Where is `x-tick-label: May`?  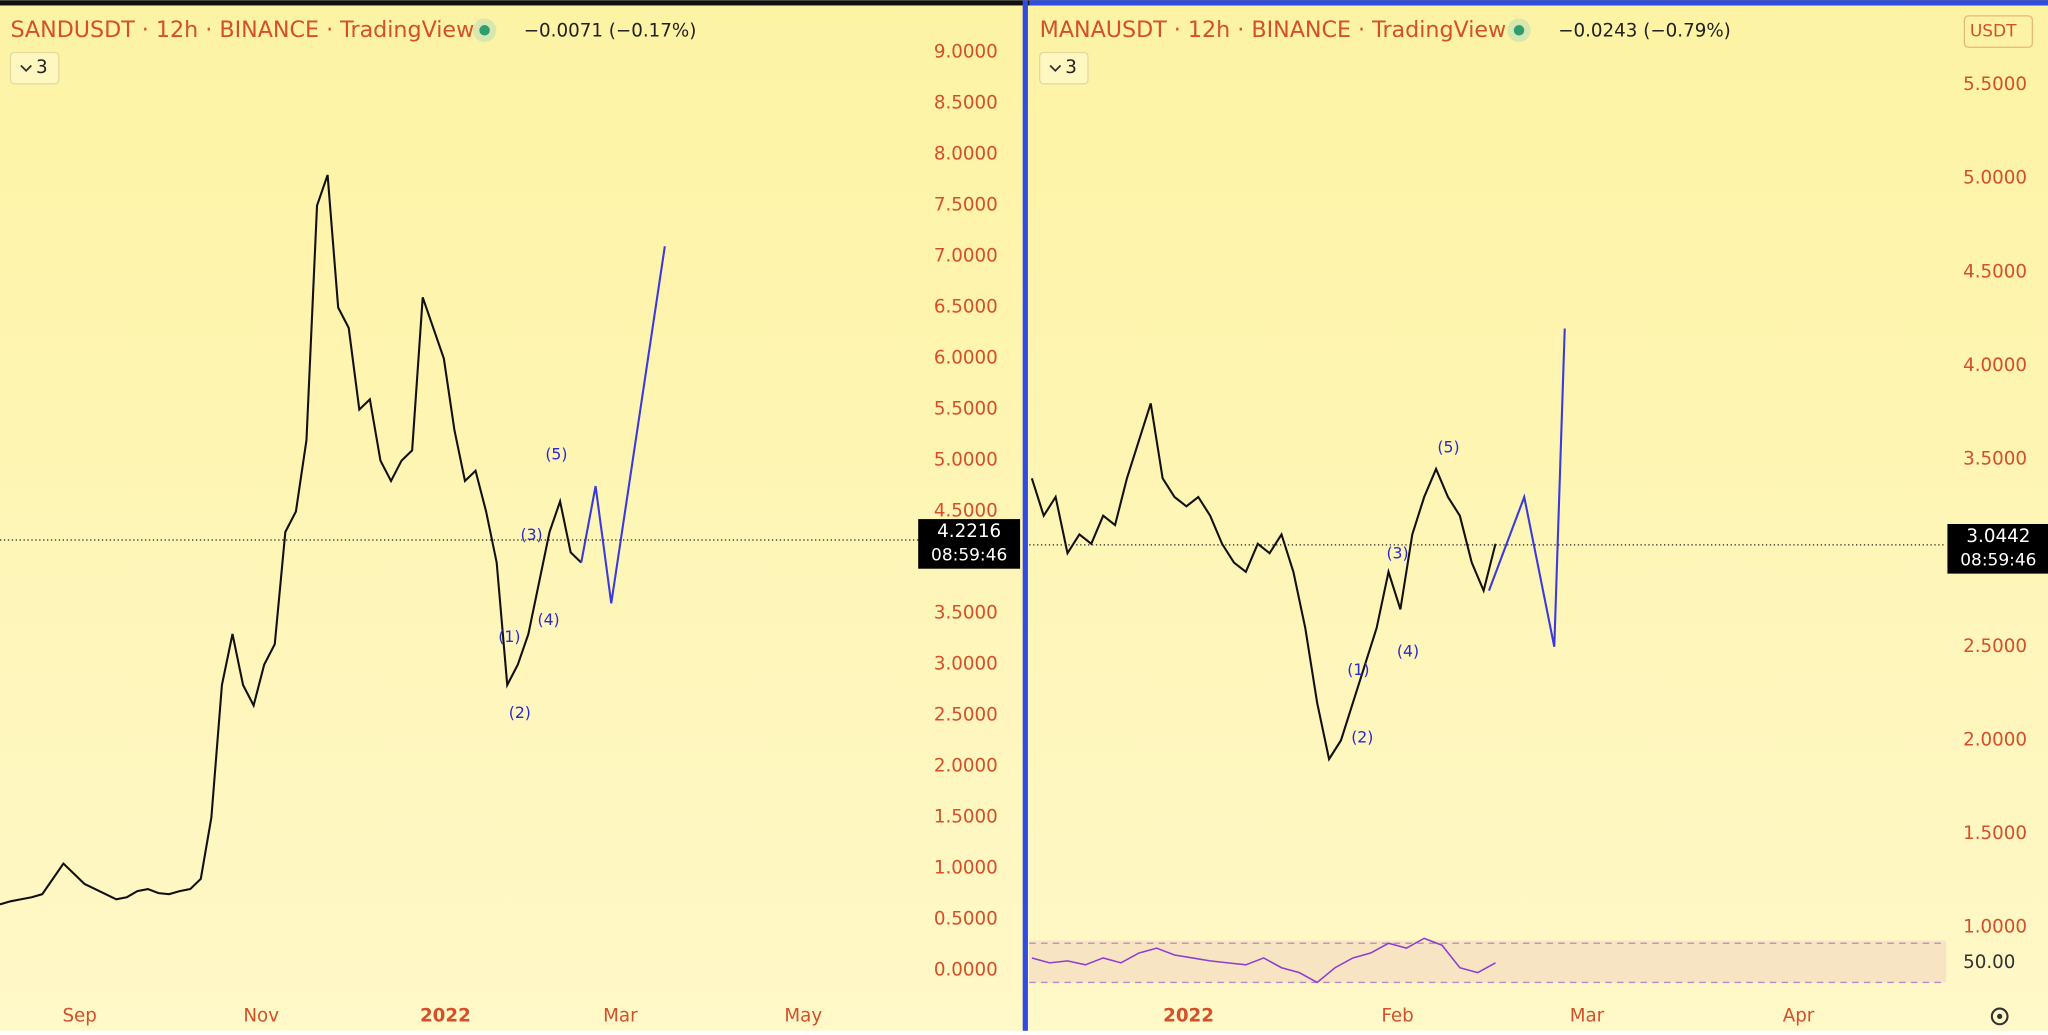
x-tick-label: May is located at coordinates (803, 1015).